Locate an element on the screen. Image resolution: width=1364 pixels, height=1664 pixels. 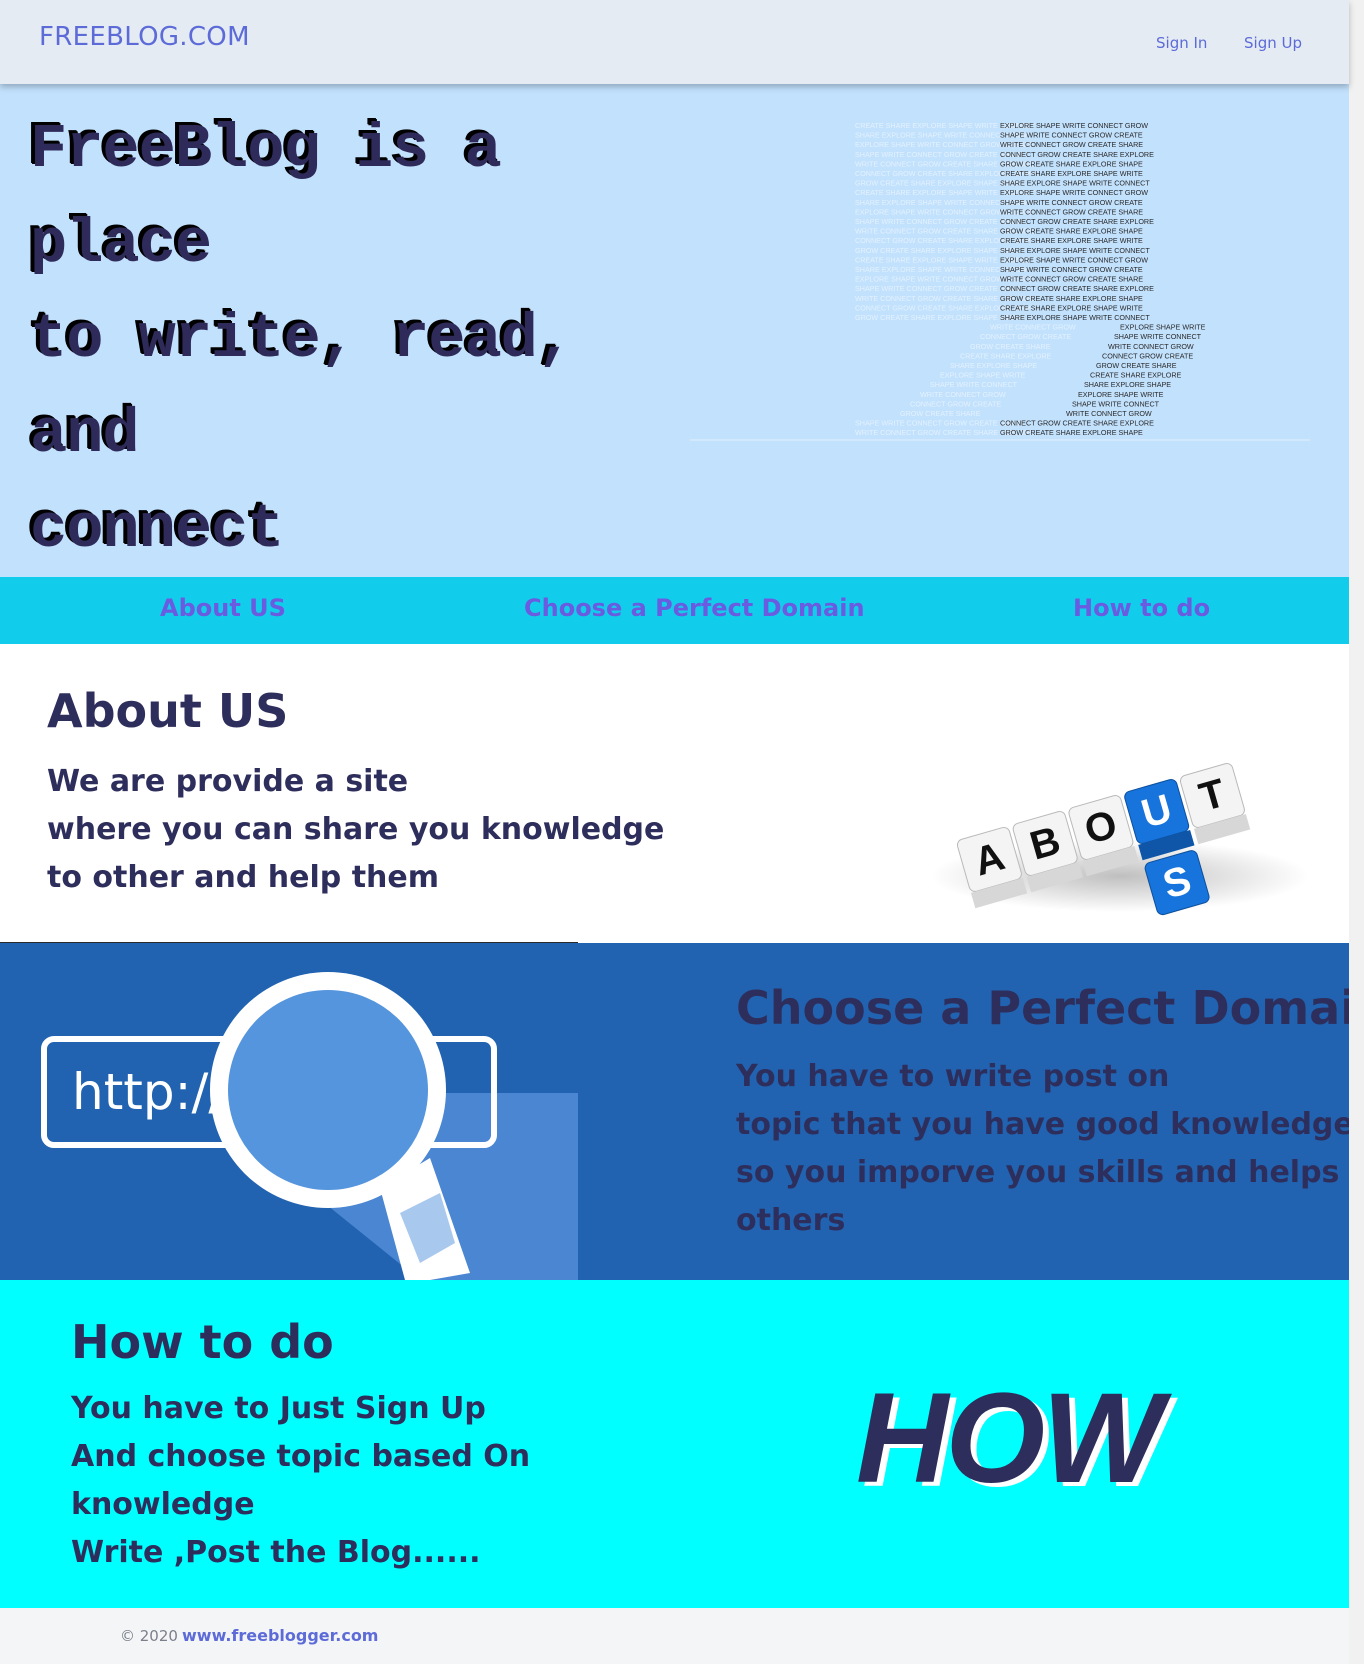
how-big-word: HOW is located at coordinates (1009, 1438).